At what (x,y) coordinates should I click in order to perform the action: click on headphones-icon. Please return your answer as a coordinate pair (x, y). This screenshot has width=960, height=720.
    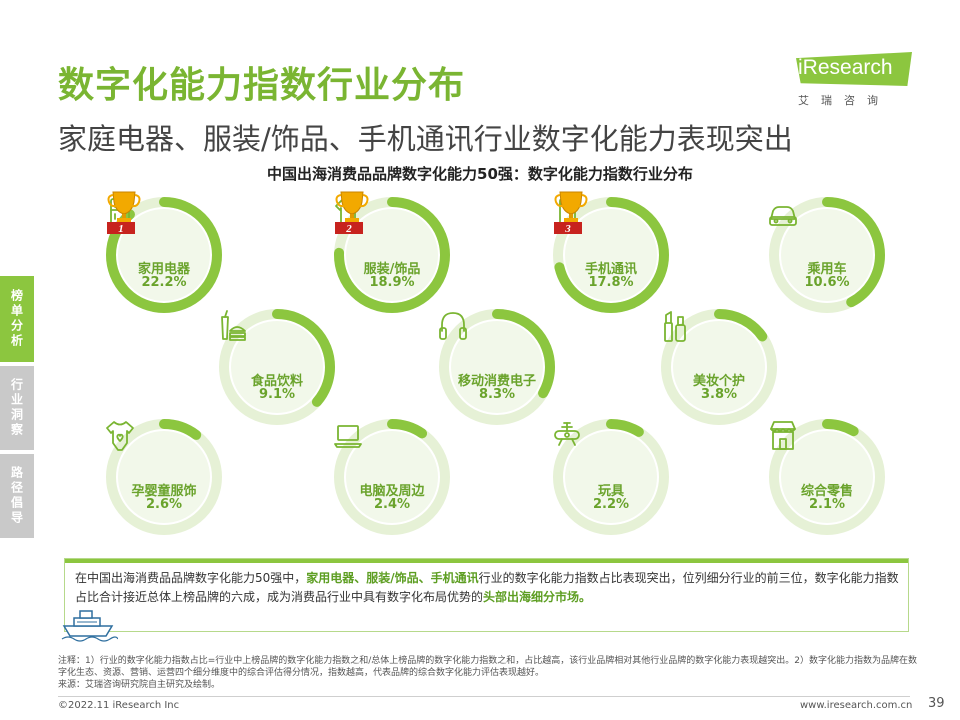
    Looking at the image, I should click on (453, 326).